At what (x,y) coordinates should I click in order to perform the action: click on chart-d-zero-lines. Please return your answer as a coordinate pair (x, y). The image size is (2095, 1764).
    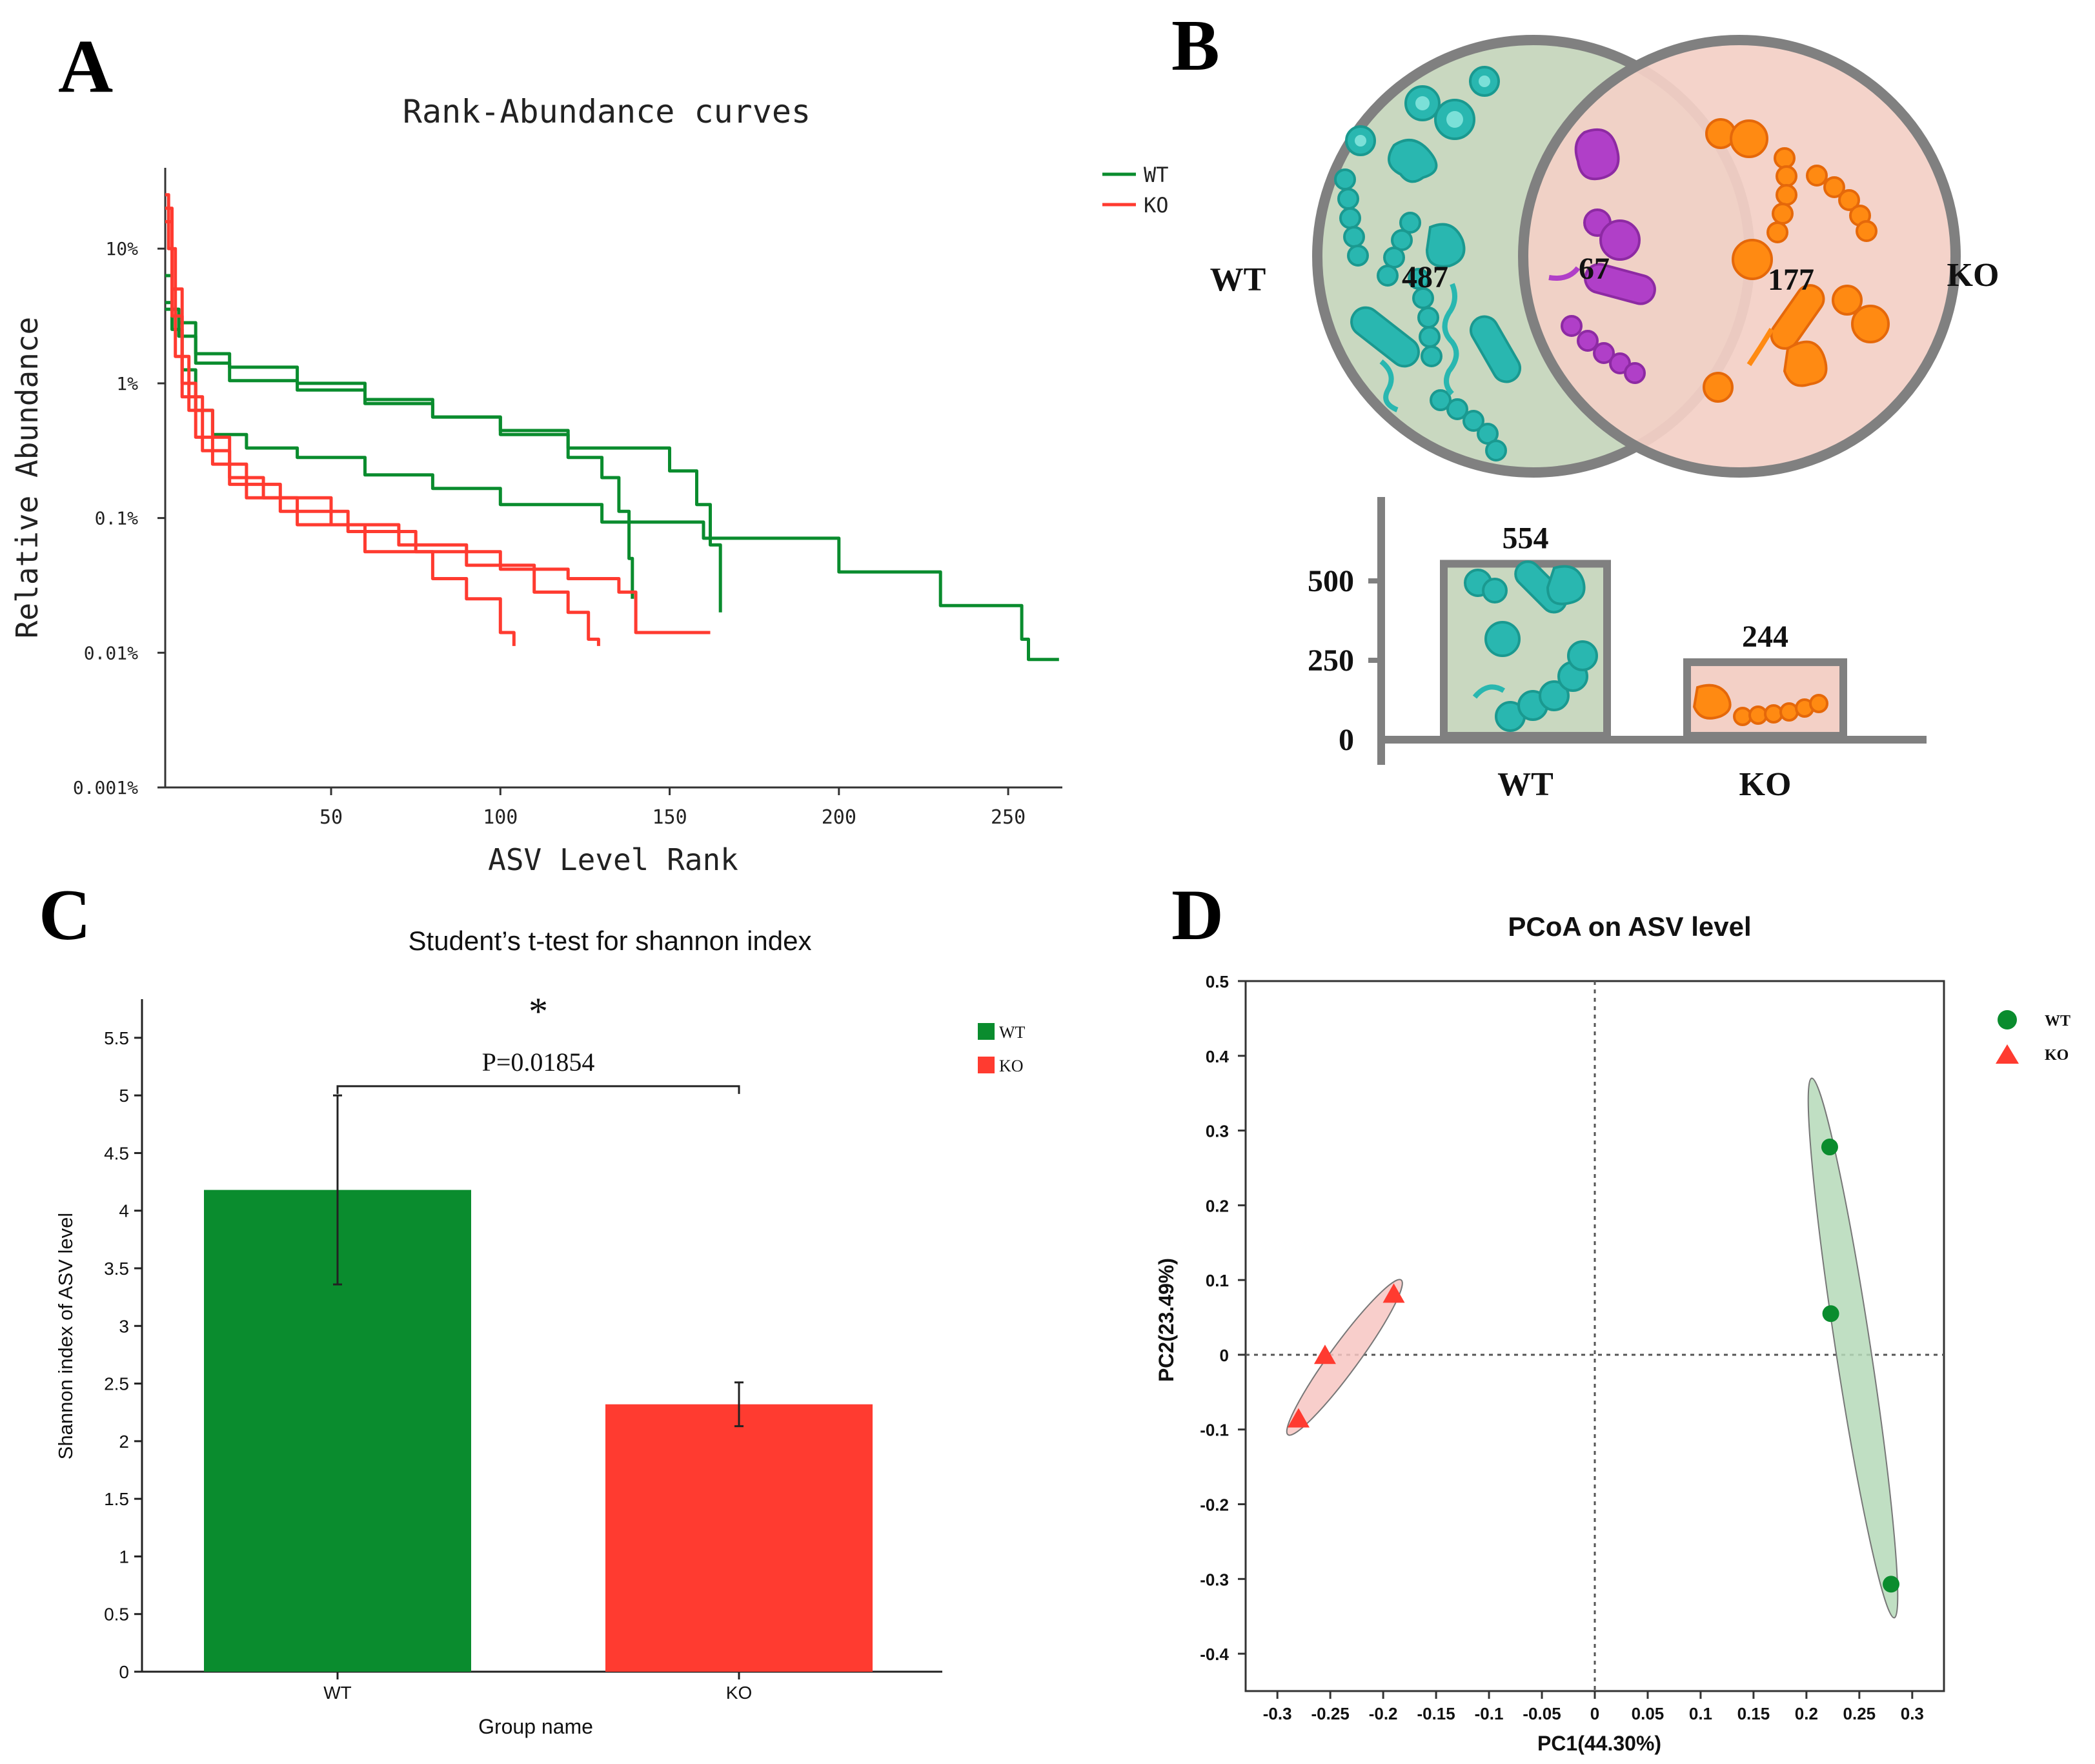
    Looking at the image, I should click on (1595, 1336).